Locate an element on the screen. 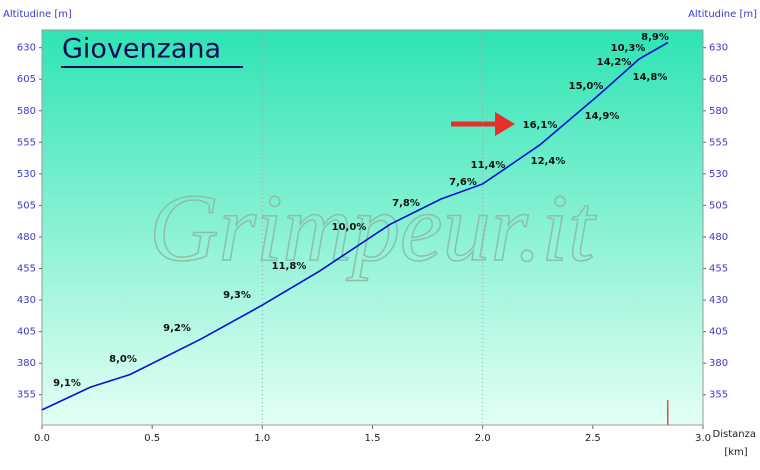 The image size is (760, 470). y-tick-label: 380 is located at coordinates (26, 363).